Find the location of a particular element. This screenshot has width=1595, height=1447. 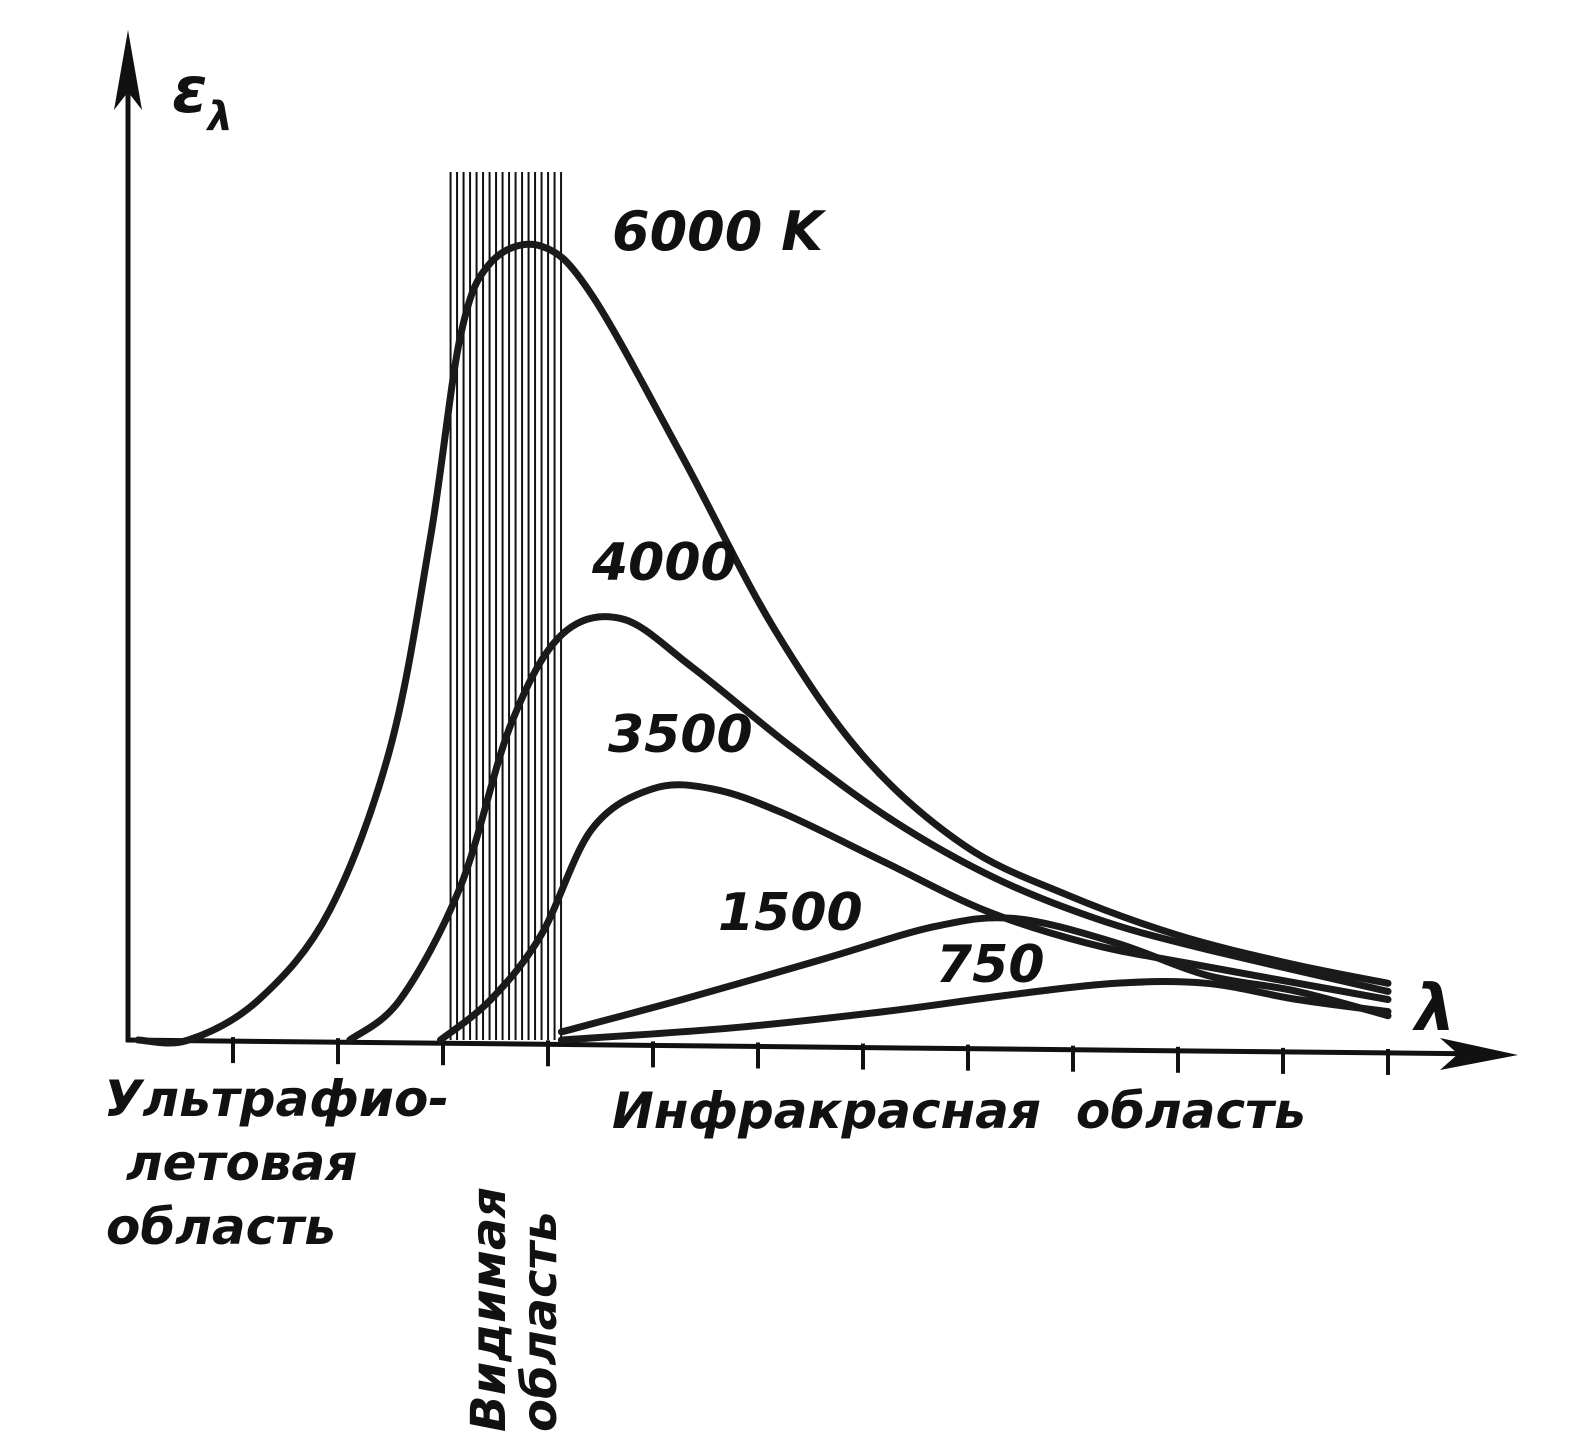

visible-region-label-line1: Видимая is located at coordinates (489, 1309).